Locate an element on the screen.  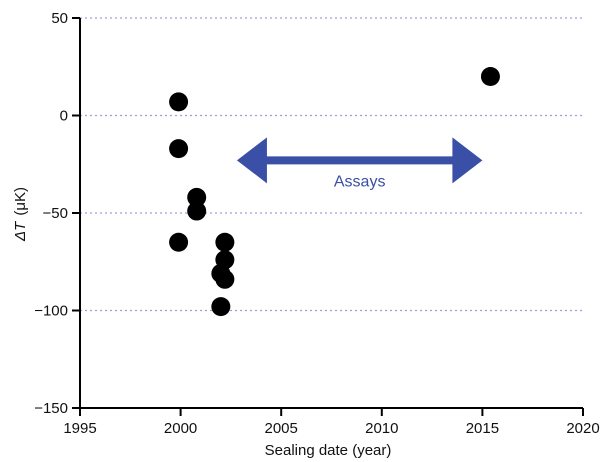
y-axis-unit: (μK) is located at coordinates (20, 201).